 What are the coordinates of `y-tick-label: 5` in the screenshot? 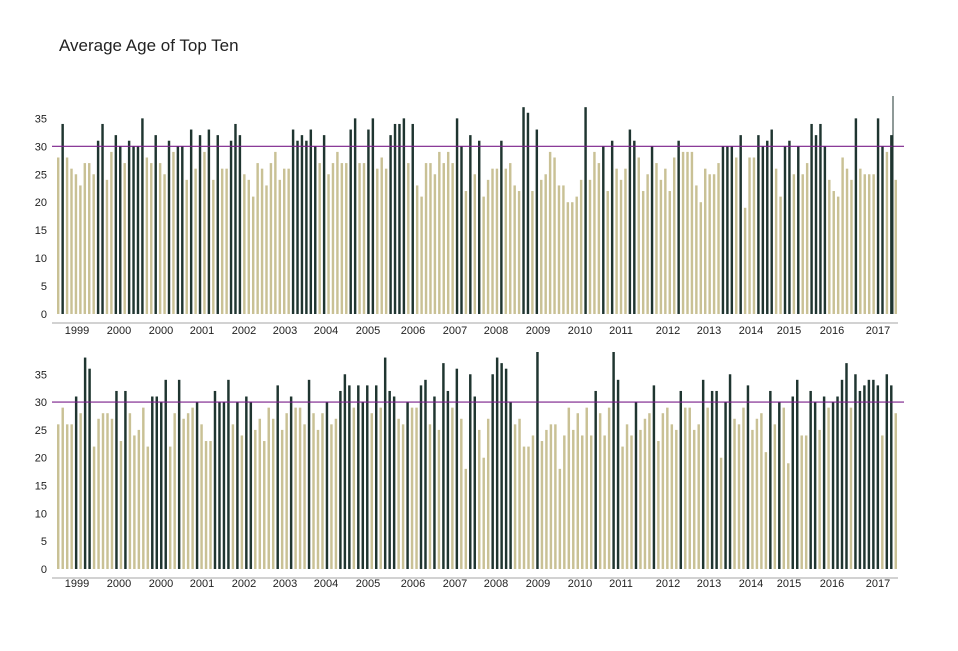 It's located at (44, 287).